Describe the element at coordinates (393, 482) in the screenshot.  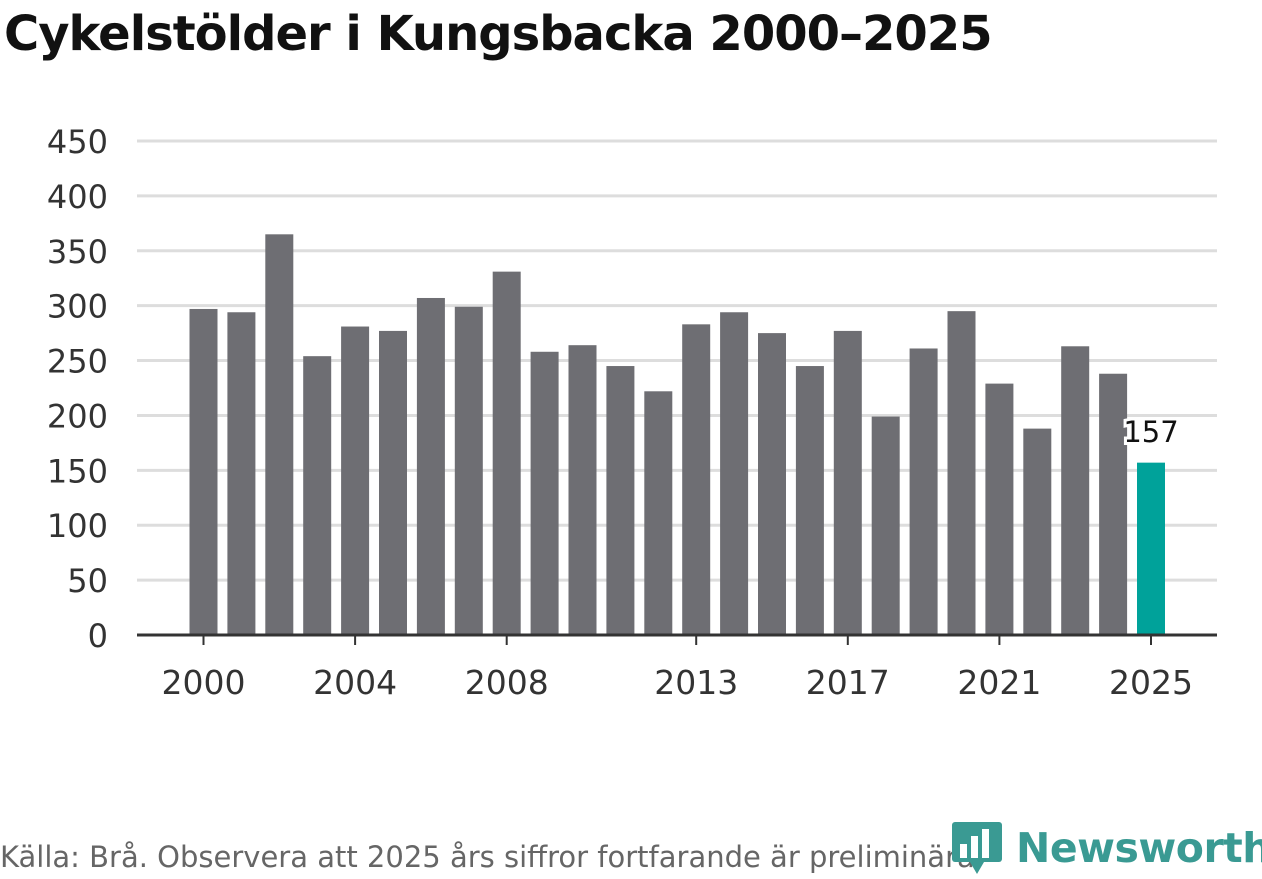
I see `bar-2005` at that location.